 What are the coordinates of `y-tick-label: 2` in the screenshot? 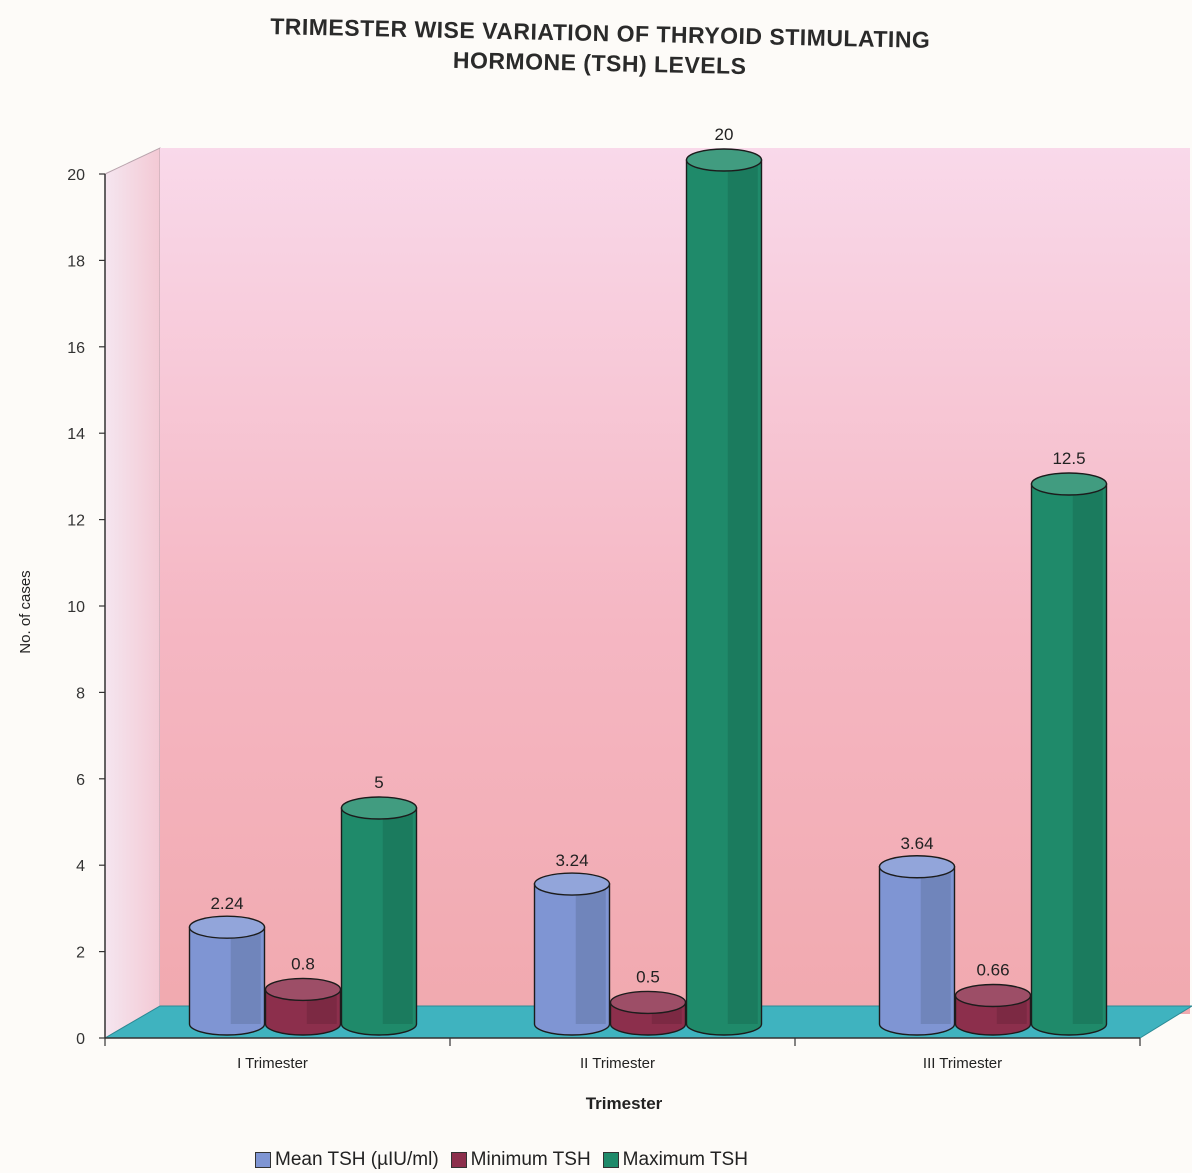 It's located at (80, 953).